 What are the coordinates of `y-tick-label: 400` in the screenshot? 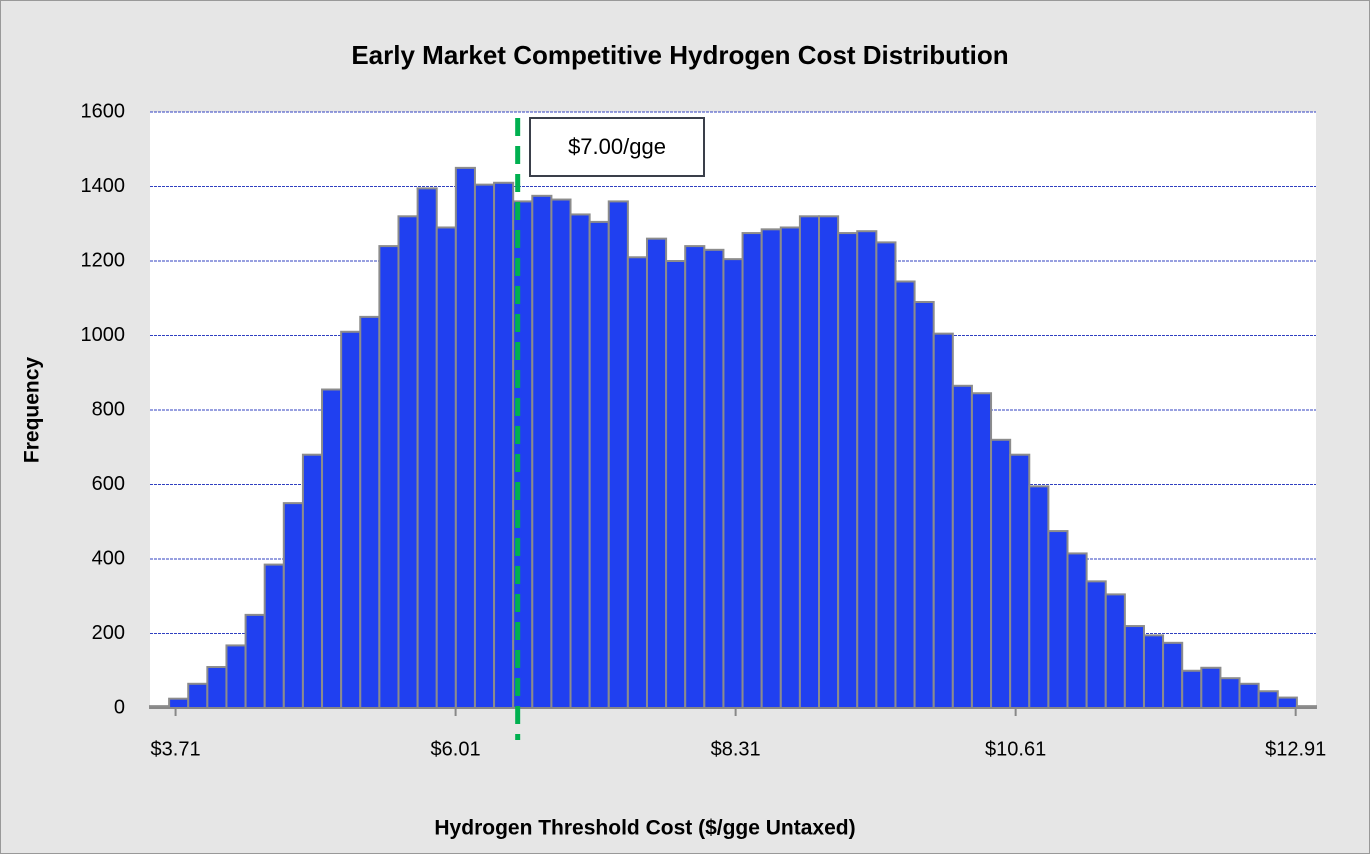 It's located at (108, 558).